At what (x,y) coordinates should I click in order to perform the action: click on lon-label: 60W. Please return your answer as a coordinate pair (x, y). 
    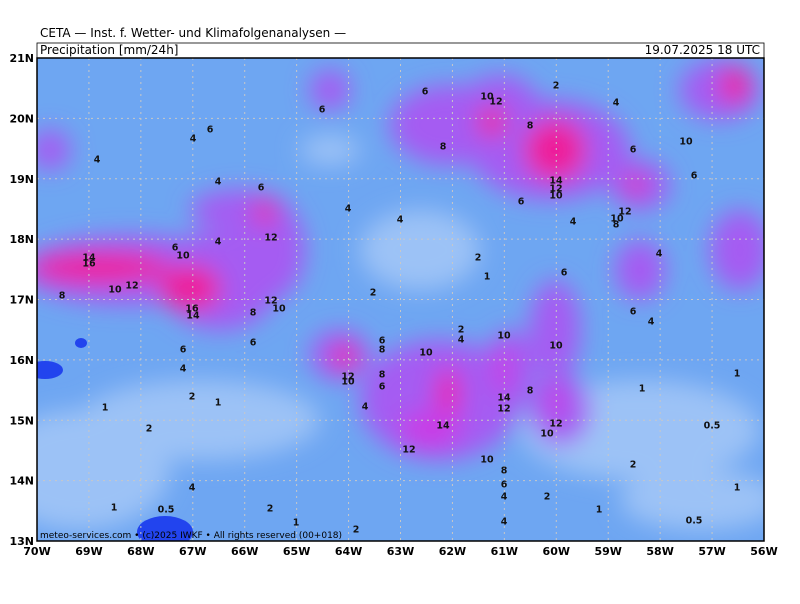
    Looking at the image, I should click on (556, 551).